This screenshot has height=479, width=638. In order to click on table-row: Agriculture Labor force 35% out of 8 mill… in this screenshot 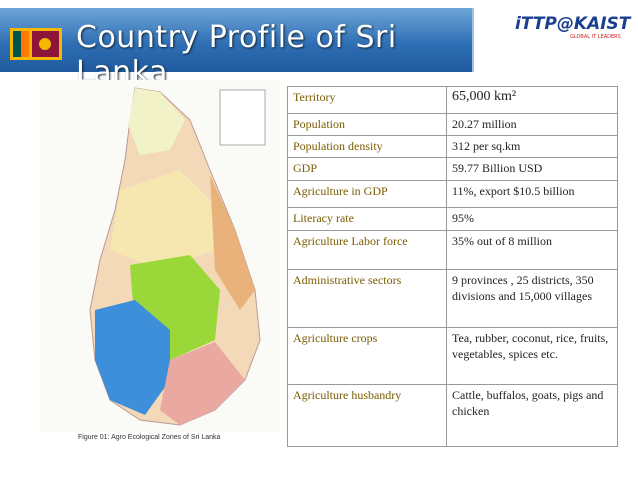, I will do `click(452, 250)`.